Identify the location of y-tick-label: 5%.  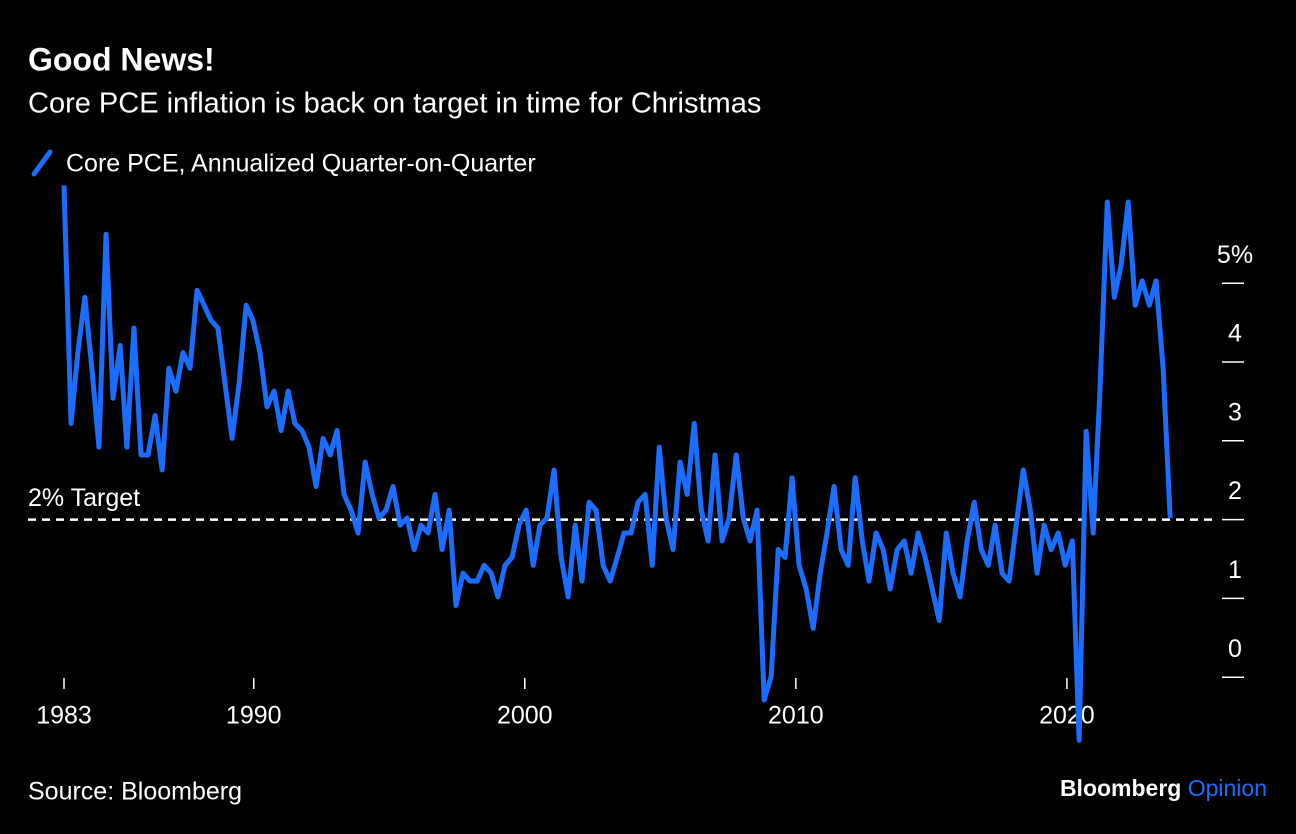
(1235, 255).